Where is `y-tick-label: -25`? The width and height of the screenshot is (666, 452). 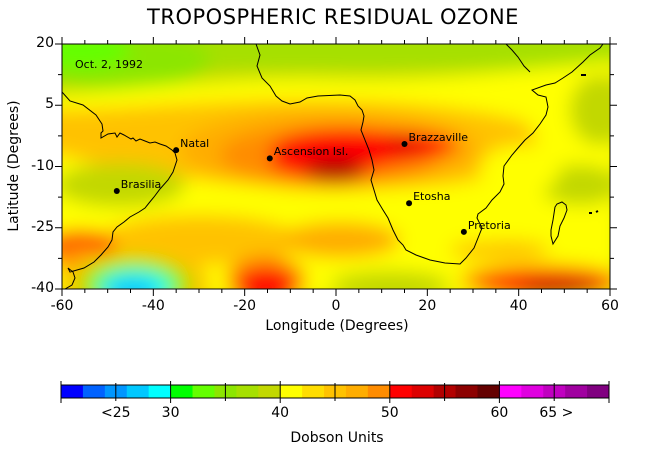
y-tick-label: -25 is located at coordinates (42, 226).